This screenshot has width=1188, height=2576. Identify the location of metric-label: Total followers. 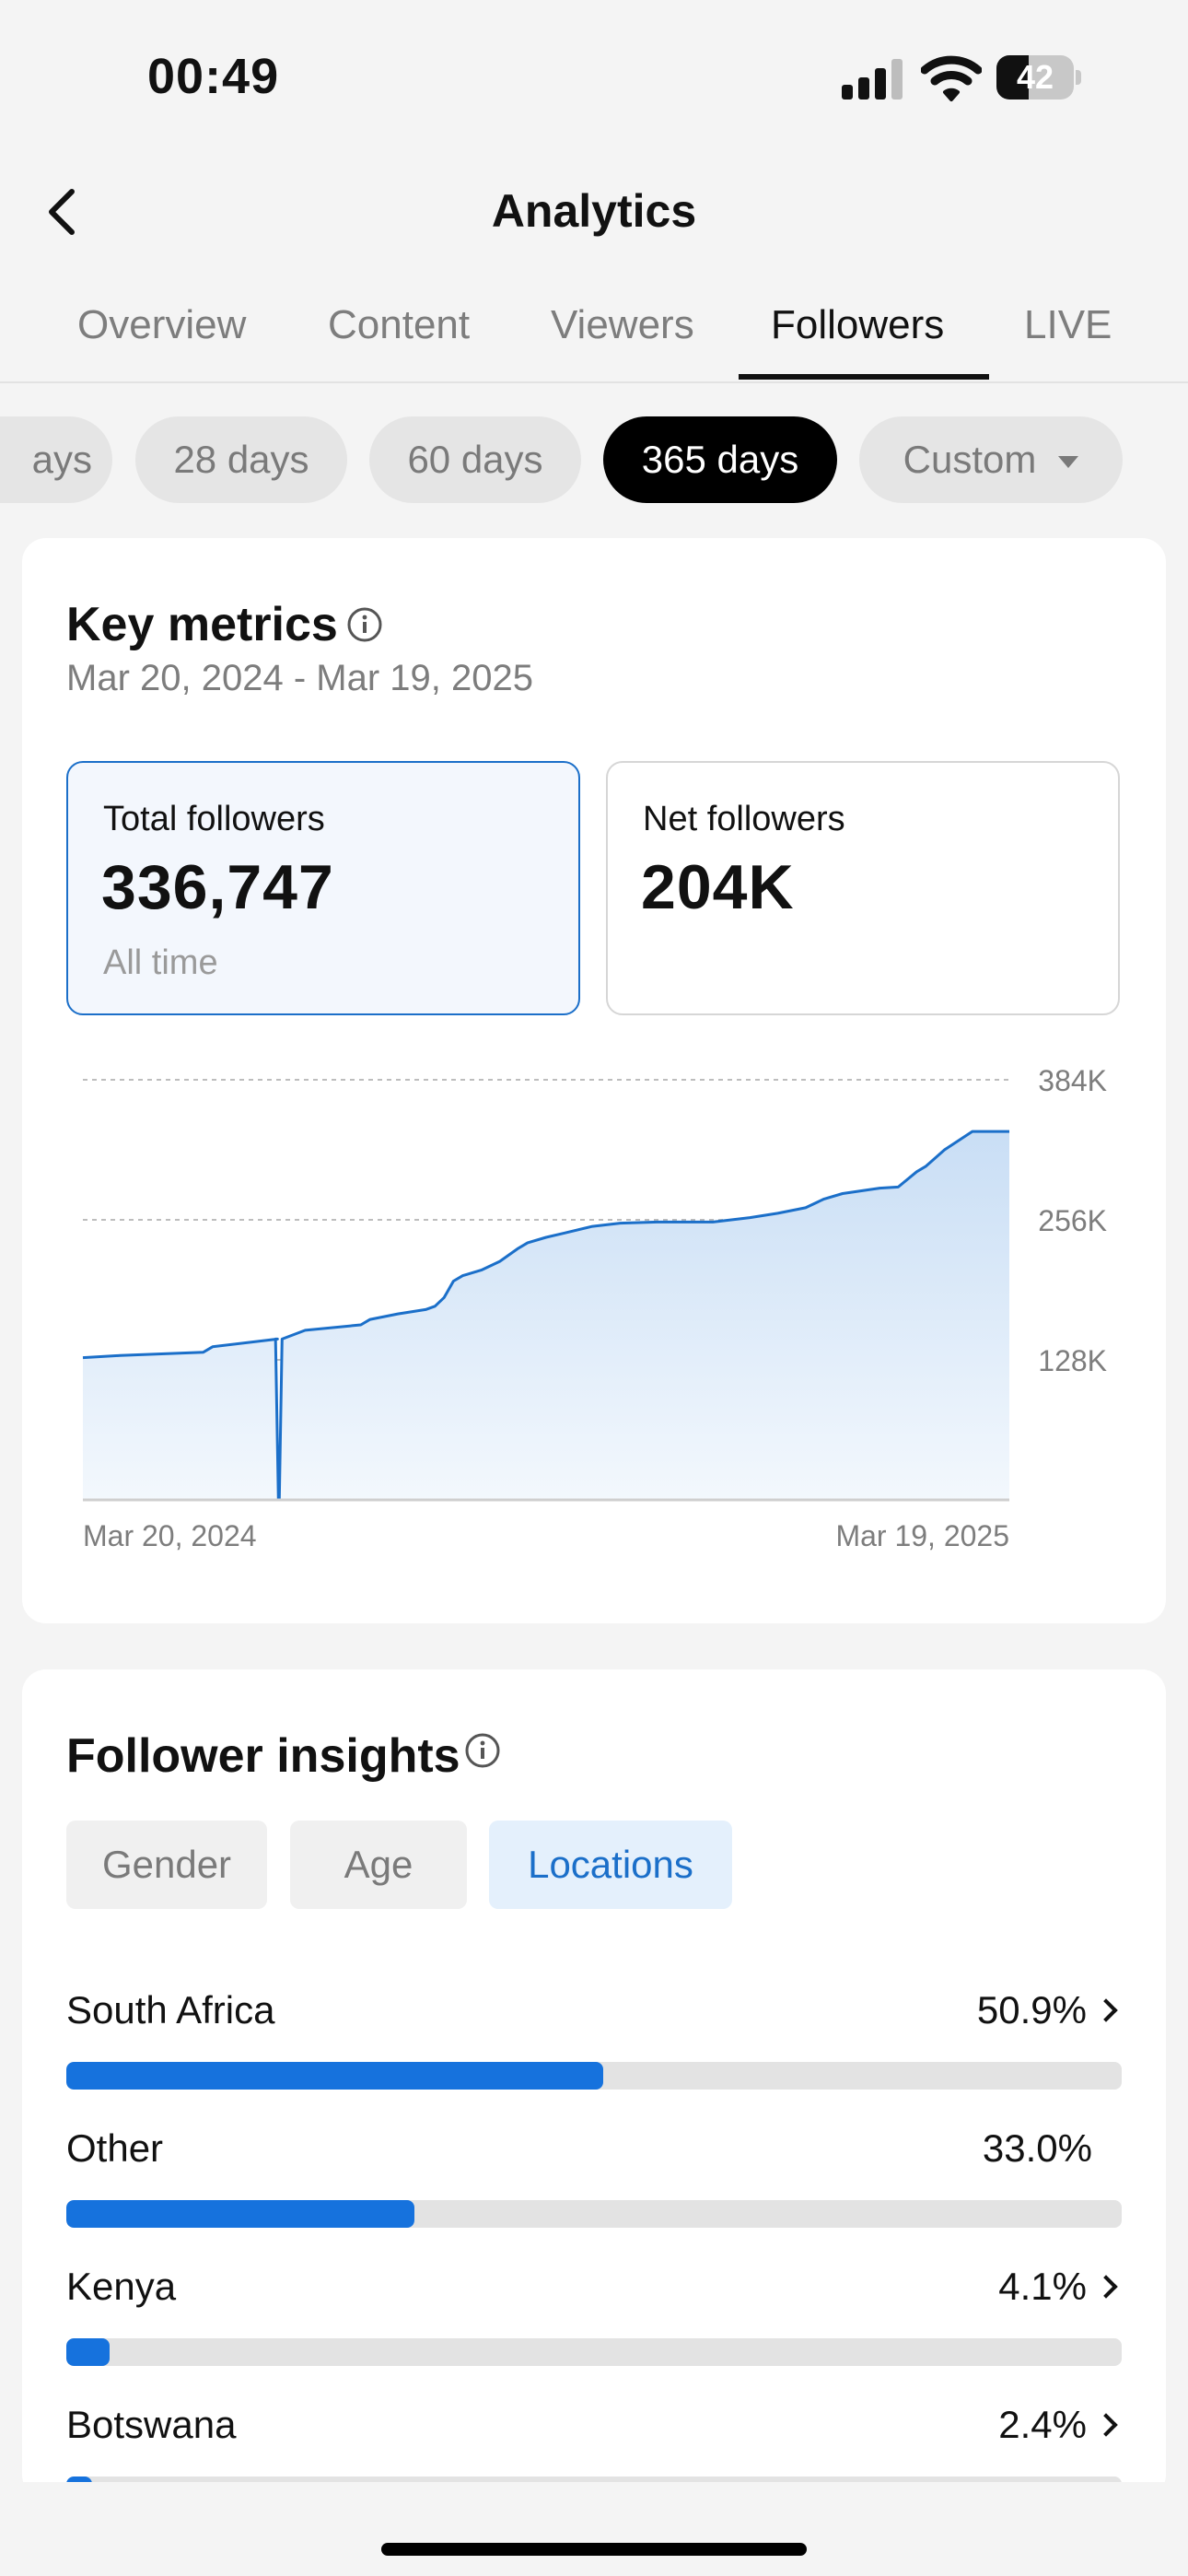
(214, 819).